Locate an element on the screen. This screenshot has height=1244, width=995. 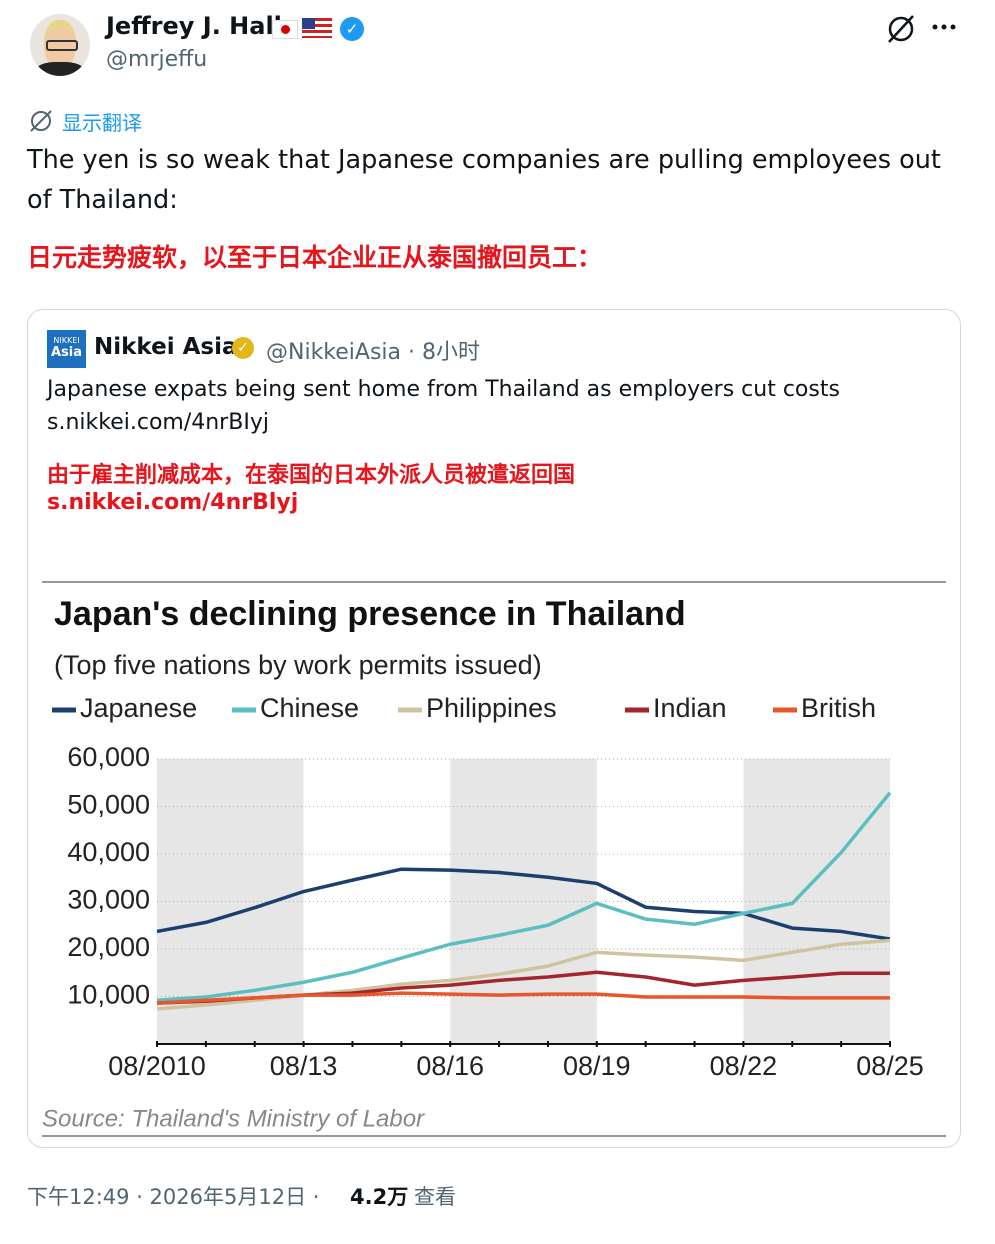
y-tick-label: 40,000 is located at coordinates (108, 852).